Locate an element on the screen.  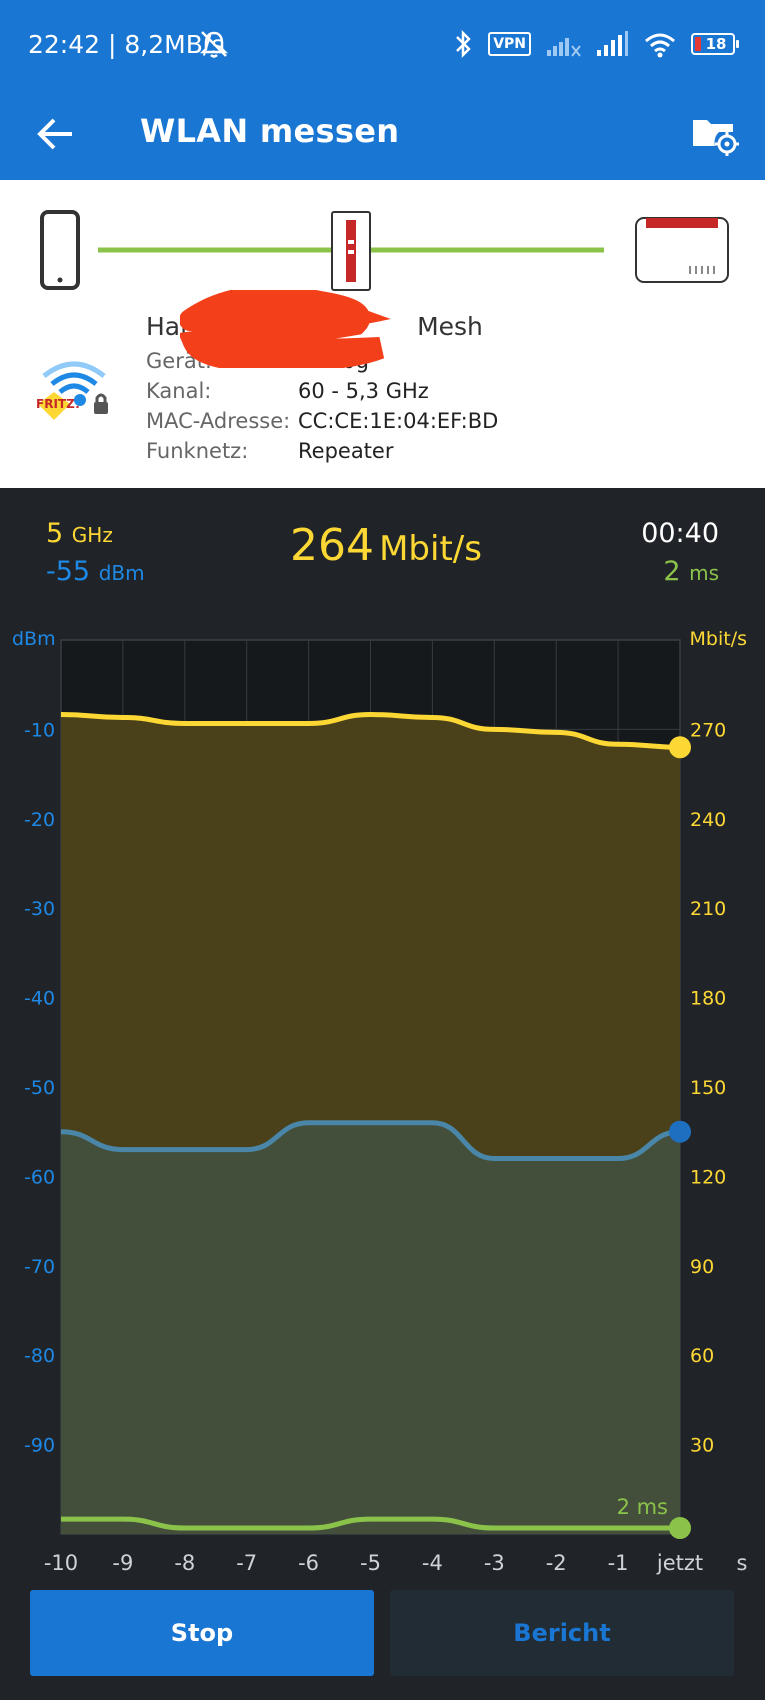
rate-readout: 264 Mbit/s is located at coordinates (386, 545).